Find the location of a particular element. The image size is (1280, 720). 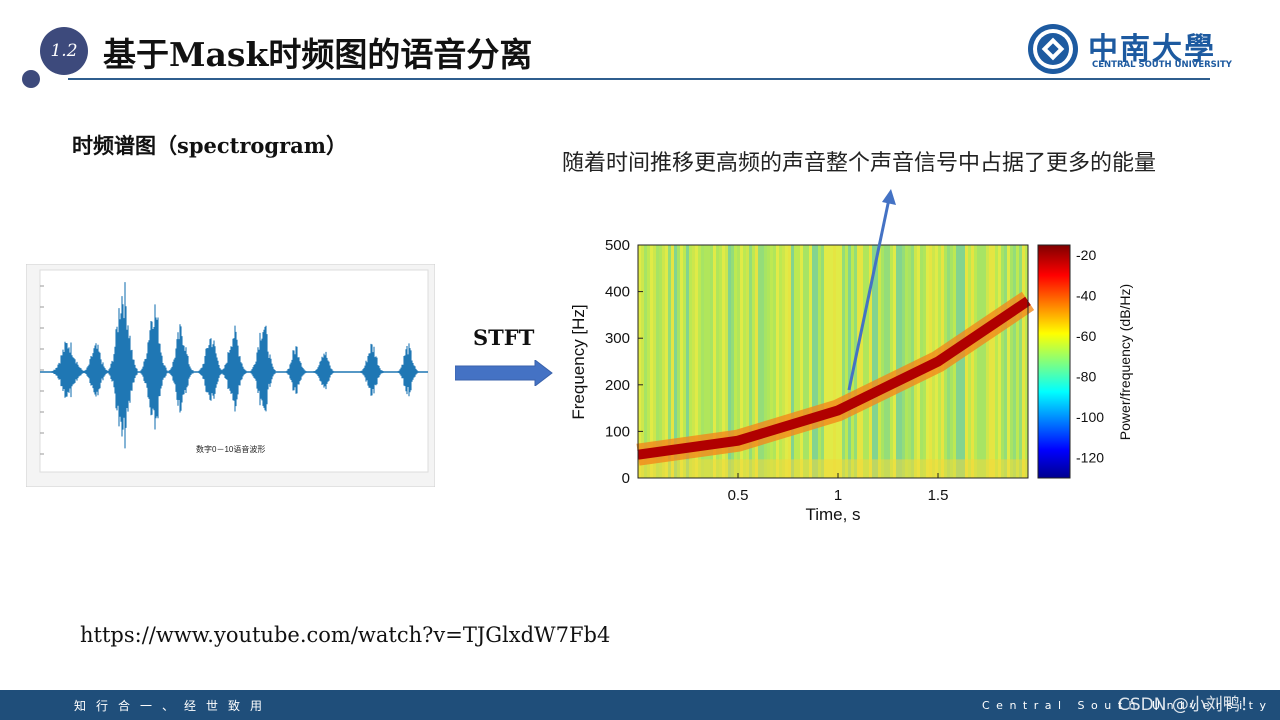

colorbar-tick-label: -40 is located at coordinates (1086, 296).